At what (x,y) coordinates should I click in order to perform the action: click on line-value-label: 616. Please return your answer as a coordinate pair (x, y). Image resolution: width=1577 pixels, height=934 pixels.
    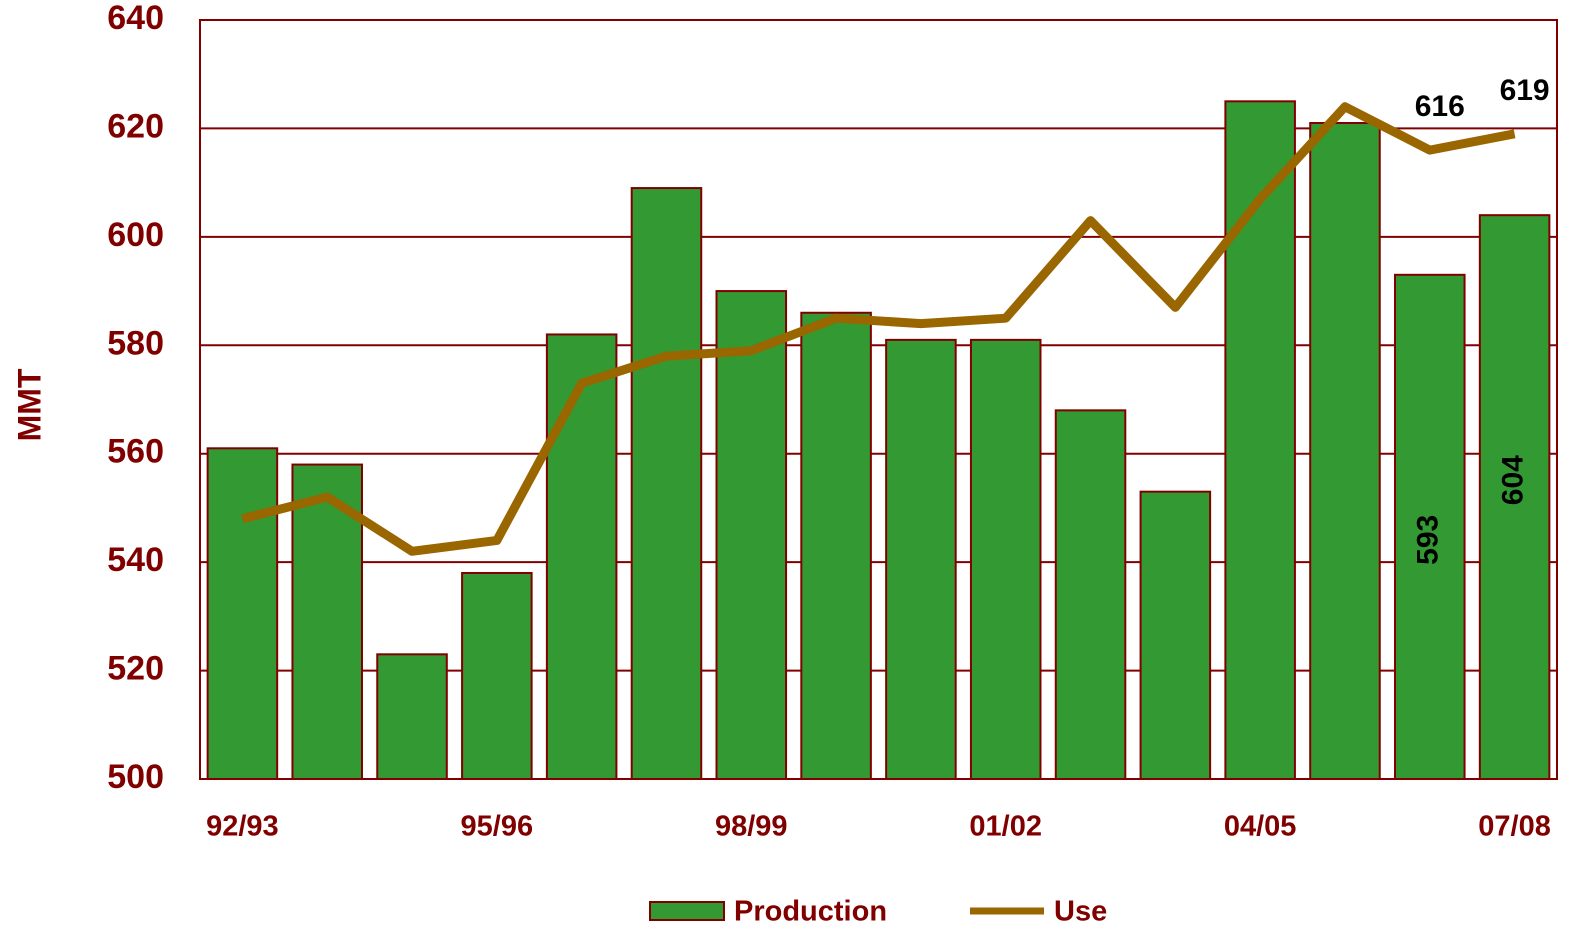
    Looking at the image, I should click on (1440, 106).